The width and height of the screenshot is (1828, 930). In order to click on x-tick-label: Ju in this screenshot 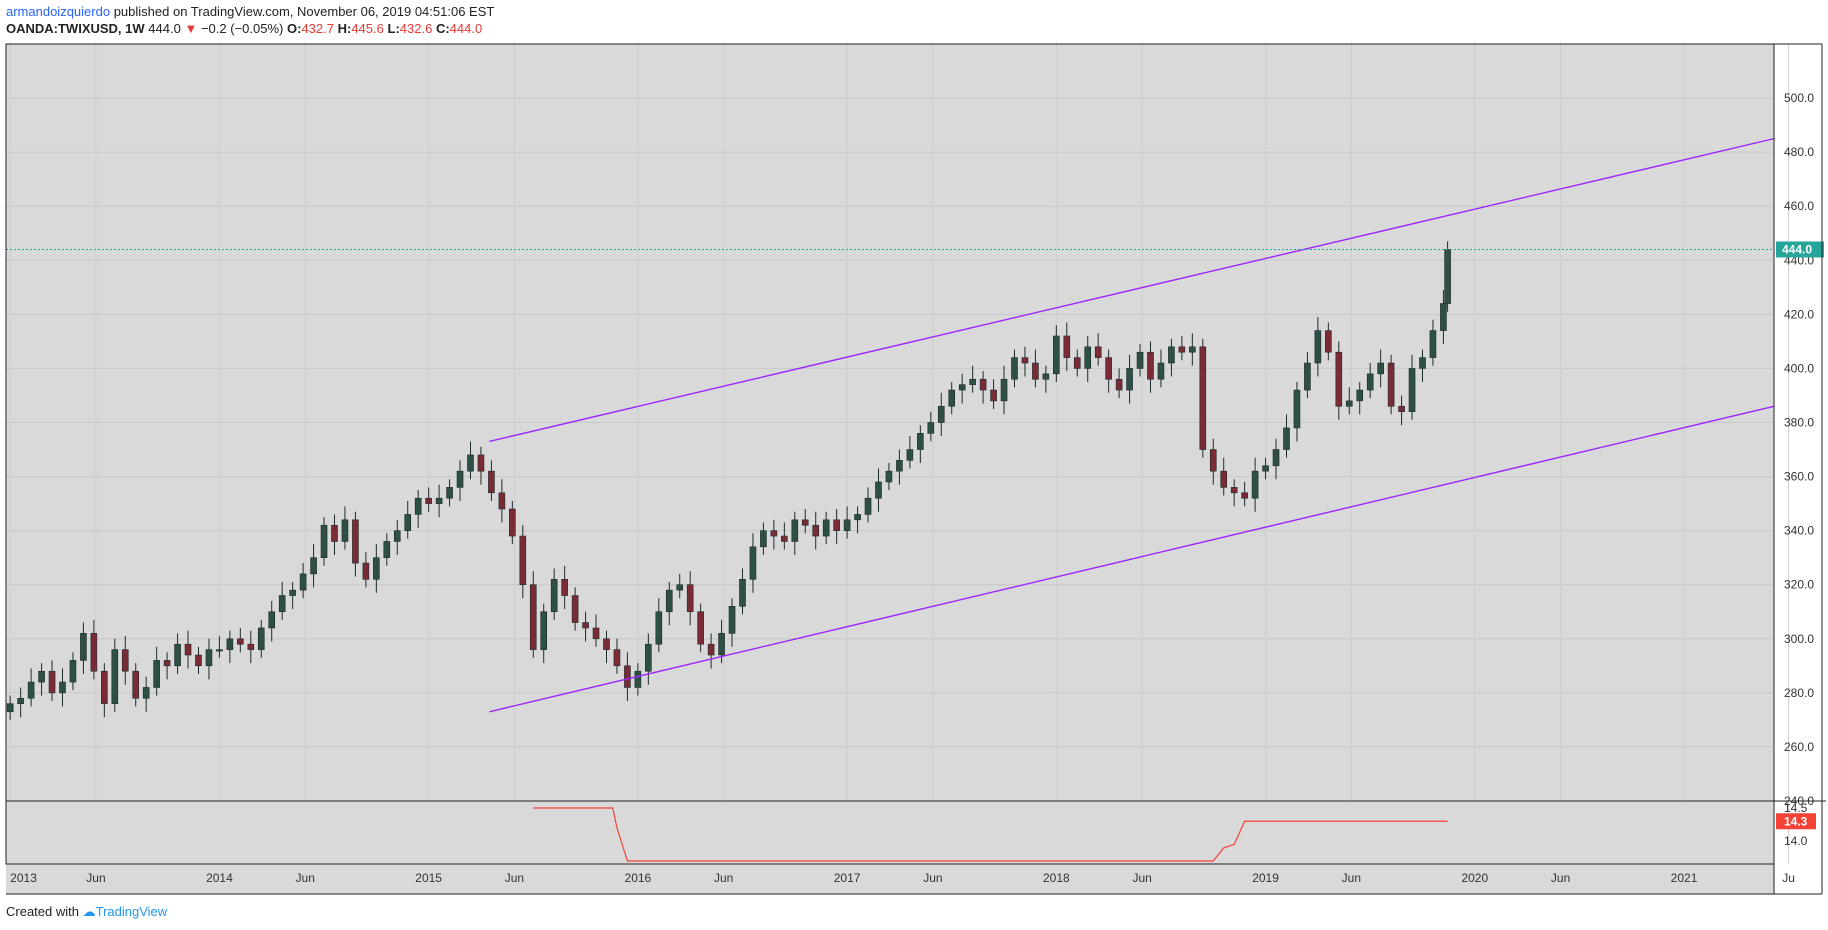, I will do `click(1788, 878)`.